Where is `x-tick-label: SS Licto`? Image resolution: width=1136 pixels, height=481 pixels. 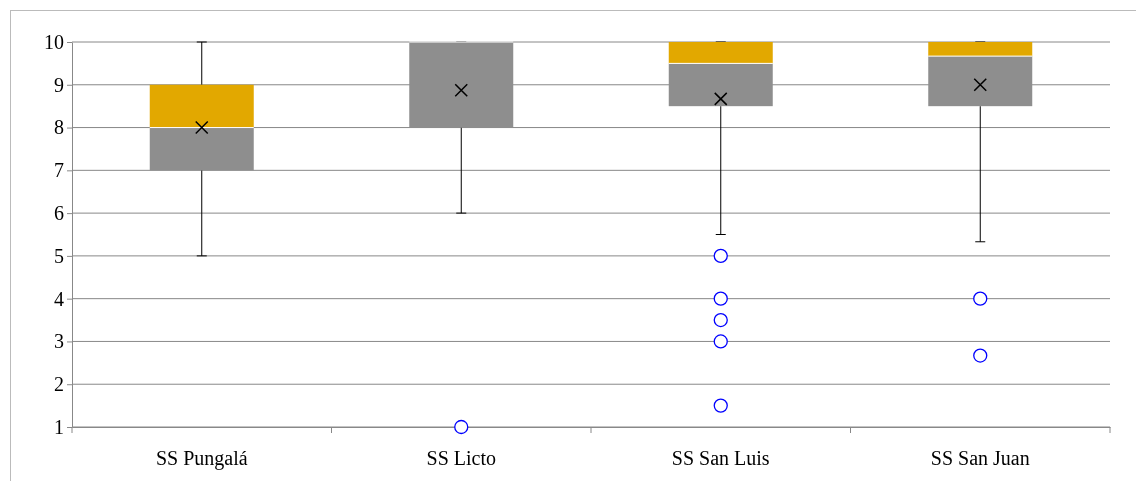 x-tick-label: SS Licto is located at coordinates (461, 458).